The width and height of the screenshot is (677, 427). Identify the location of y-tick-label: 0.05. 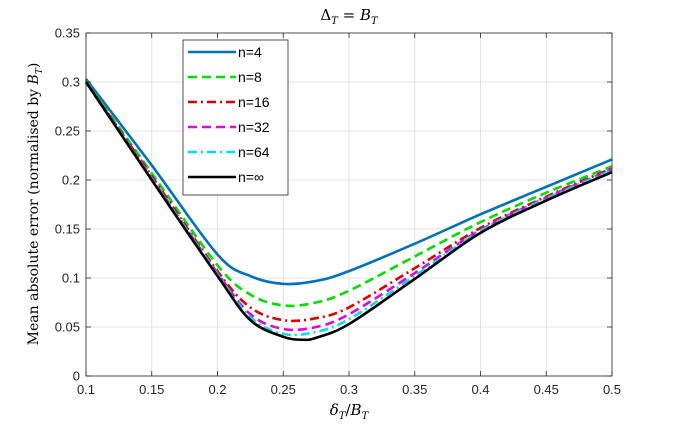
(67, 327).